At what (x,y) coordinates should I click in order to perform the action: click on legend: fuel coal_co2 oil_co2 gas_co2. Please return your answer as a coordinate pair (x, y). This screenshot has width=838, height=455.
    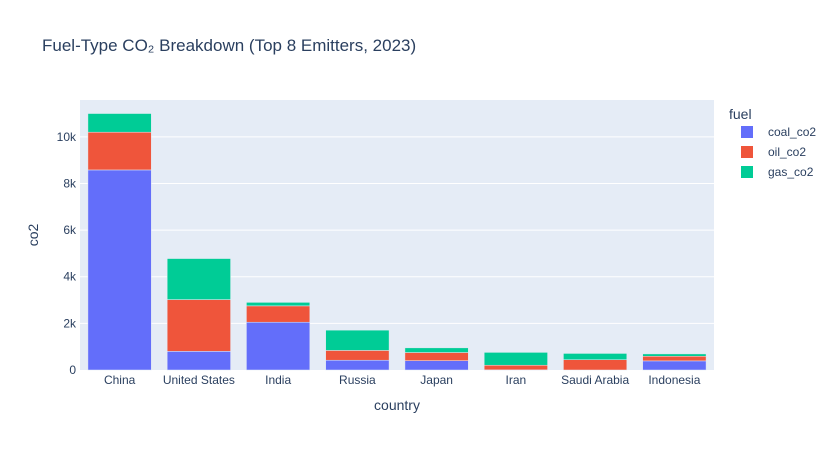
    Looking at the image, I should click on (772, 142).